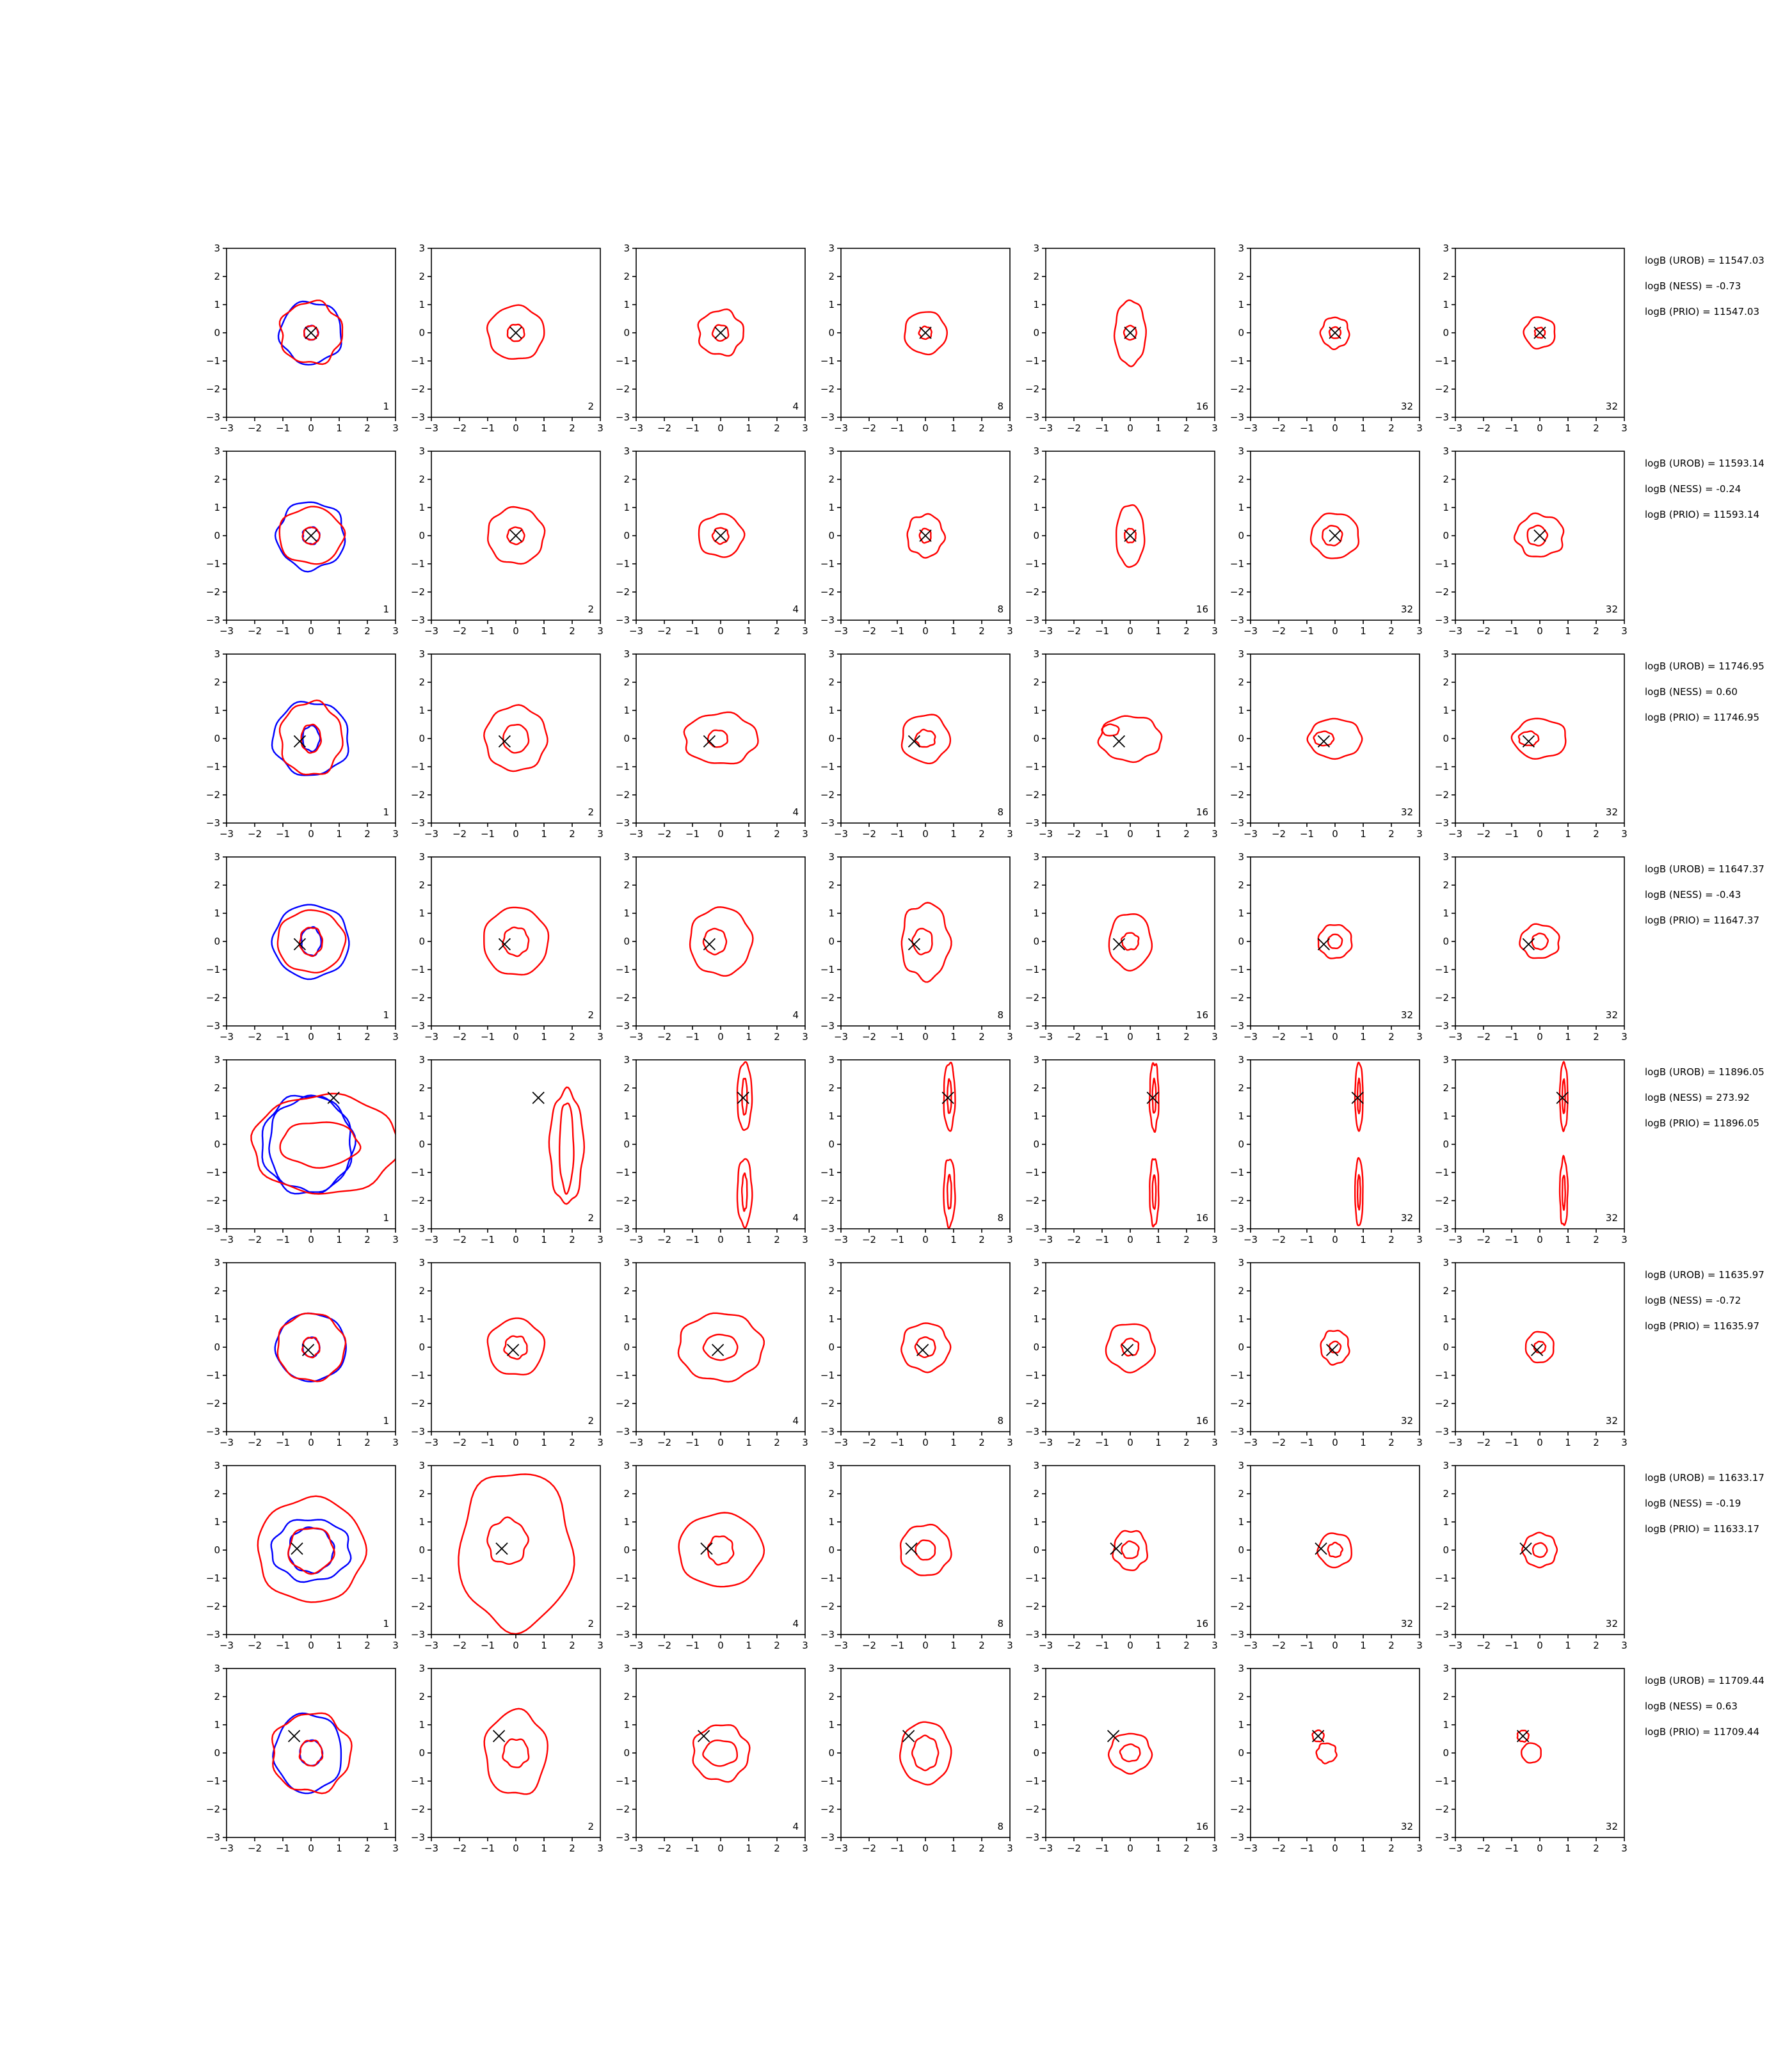 The image size is (1792, 2048). Describe the element at coordinates (1130, 1550) in the screenshot. I see `axes-frame` at that location.